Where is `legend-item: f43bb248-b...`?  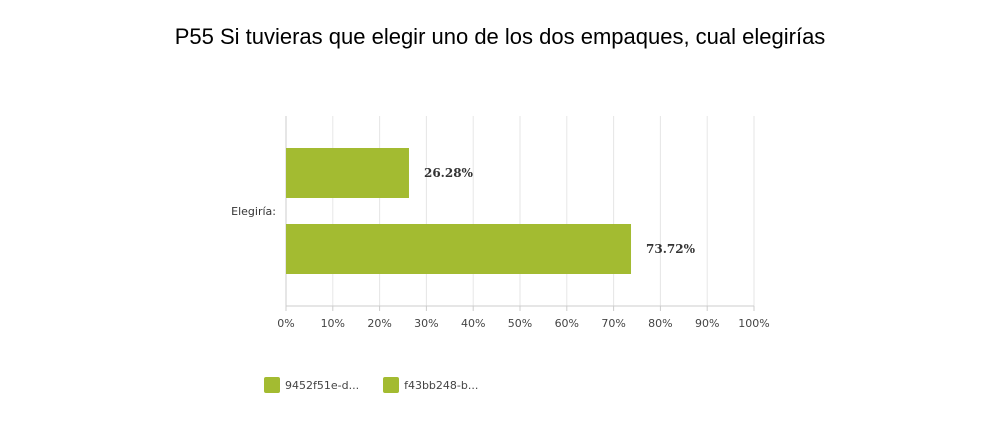 legend-item: f43bb248-b... is located at coordinates (430, 385).